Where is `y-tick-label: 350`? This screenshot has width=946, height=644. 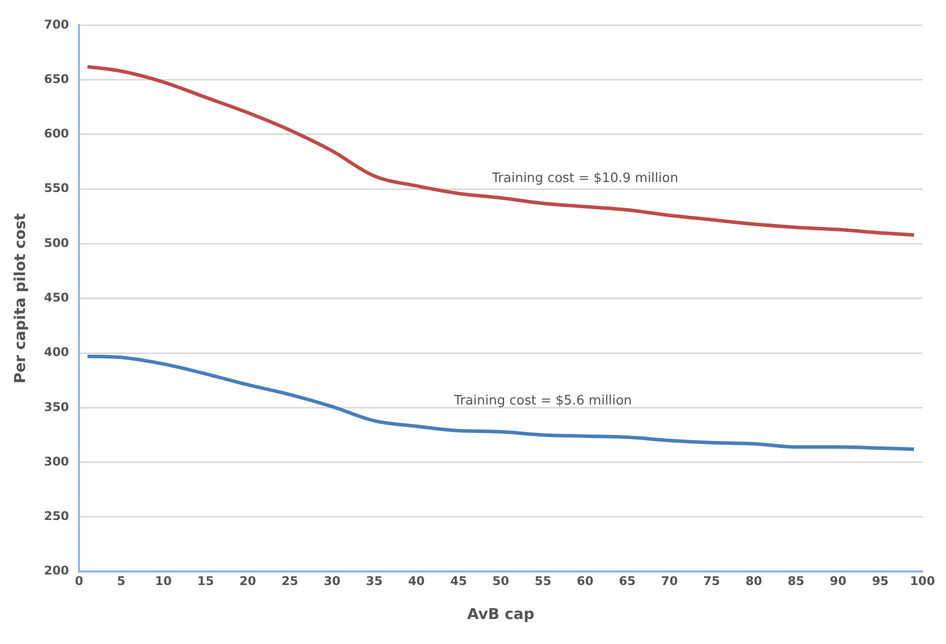 y-tick-label: 350 is located at coordinates (57, 407).